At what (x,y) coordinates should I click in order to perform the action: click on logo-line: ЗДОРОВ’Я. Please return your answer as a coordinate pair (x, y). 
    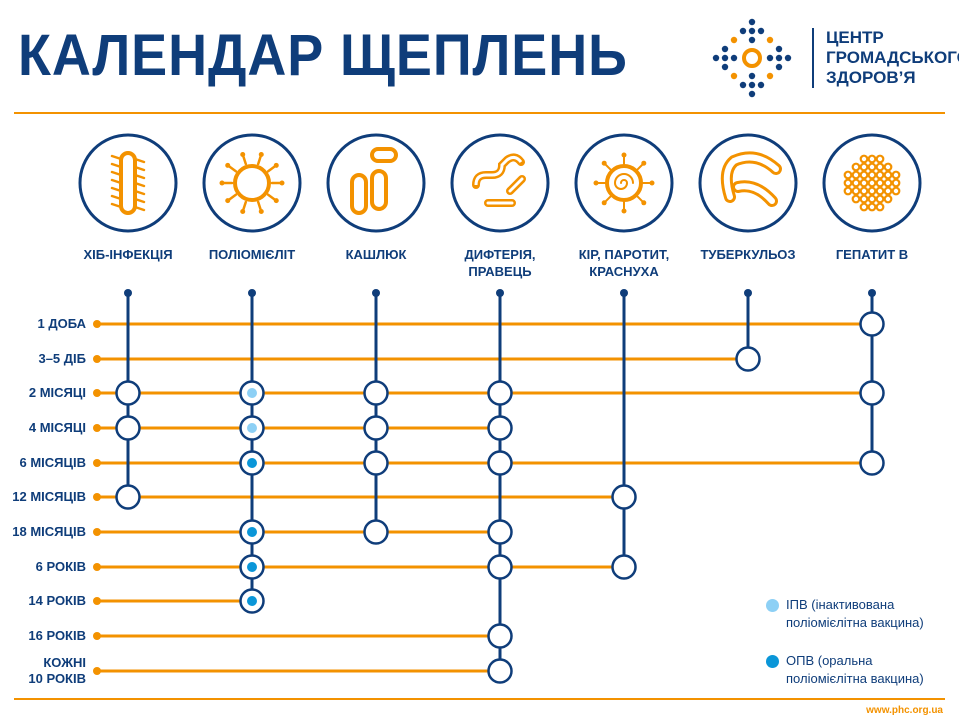
    Looking at the image, I should click on (871, 77).